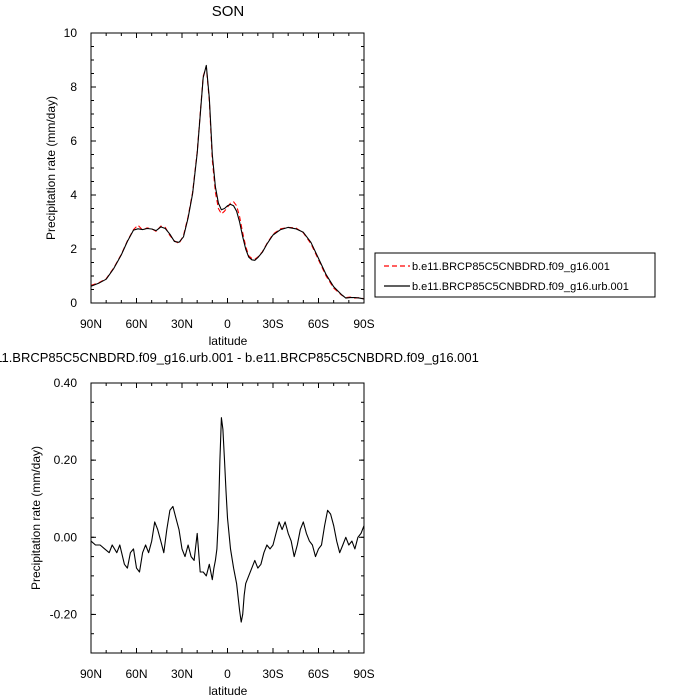  What do you see at coordinates (71, 33) in the screenshot?
I see `y-tick-label: 10` at bounding box center [71, 33].